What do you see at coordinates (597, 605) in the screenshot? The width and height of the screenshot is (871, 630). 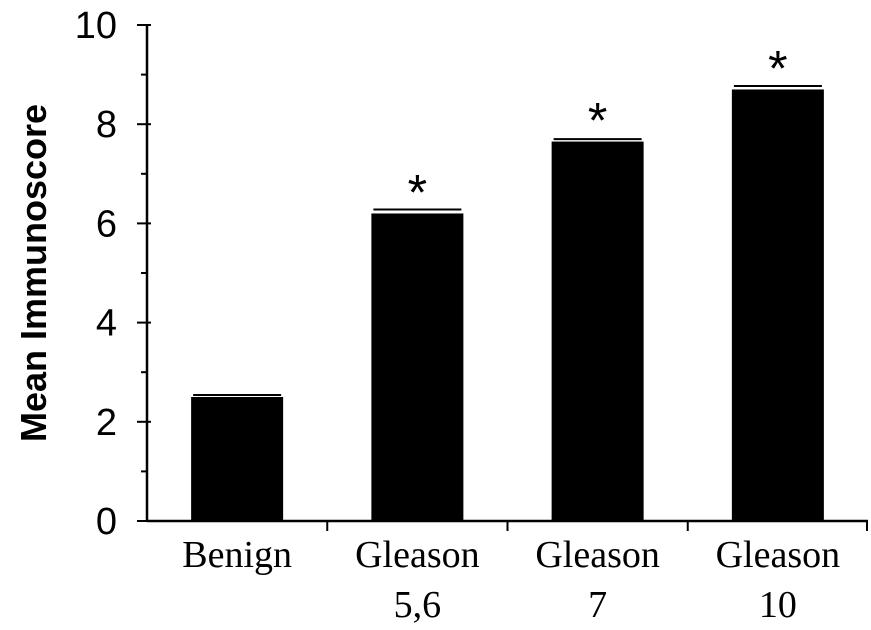 I see `x-tick-label: 7` at bounding box center [597, 605].